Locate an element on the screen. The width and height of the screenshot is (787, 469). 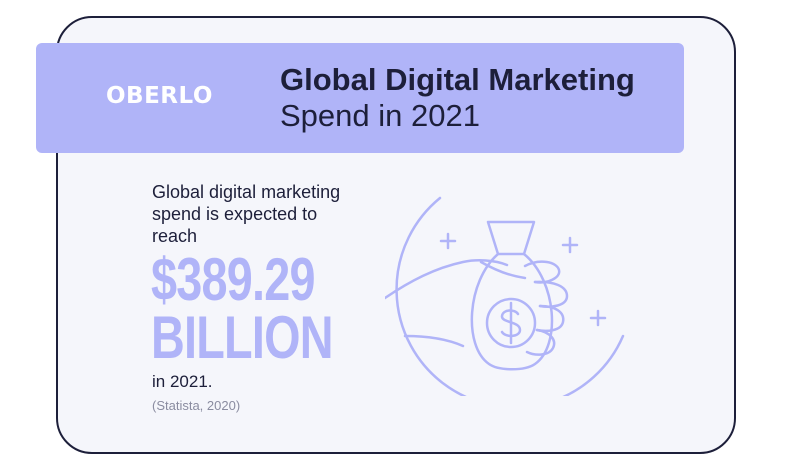
sparkle-icons is located at coordinates (523, 279).